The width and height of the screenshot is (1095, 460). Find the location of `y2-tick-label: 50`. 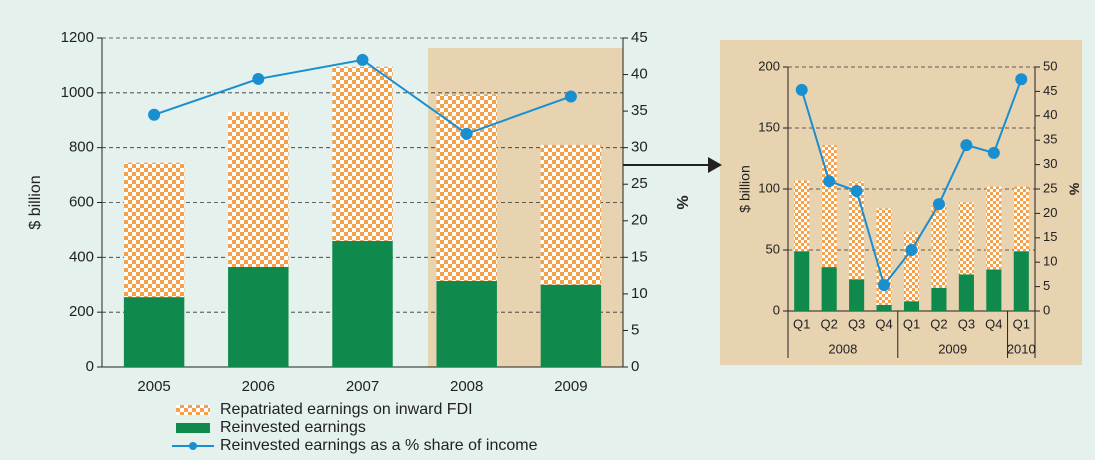

y2-tick-label: 50 is located at coordinates (1050, 65).